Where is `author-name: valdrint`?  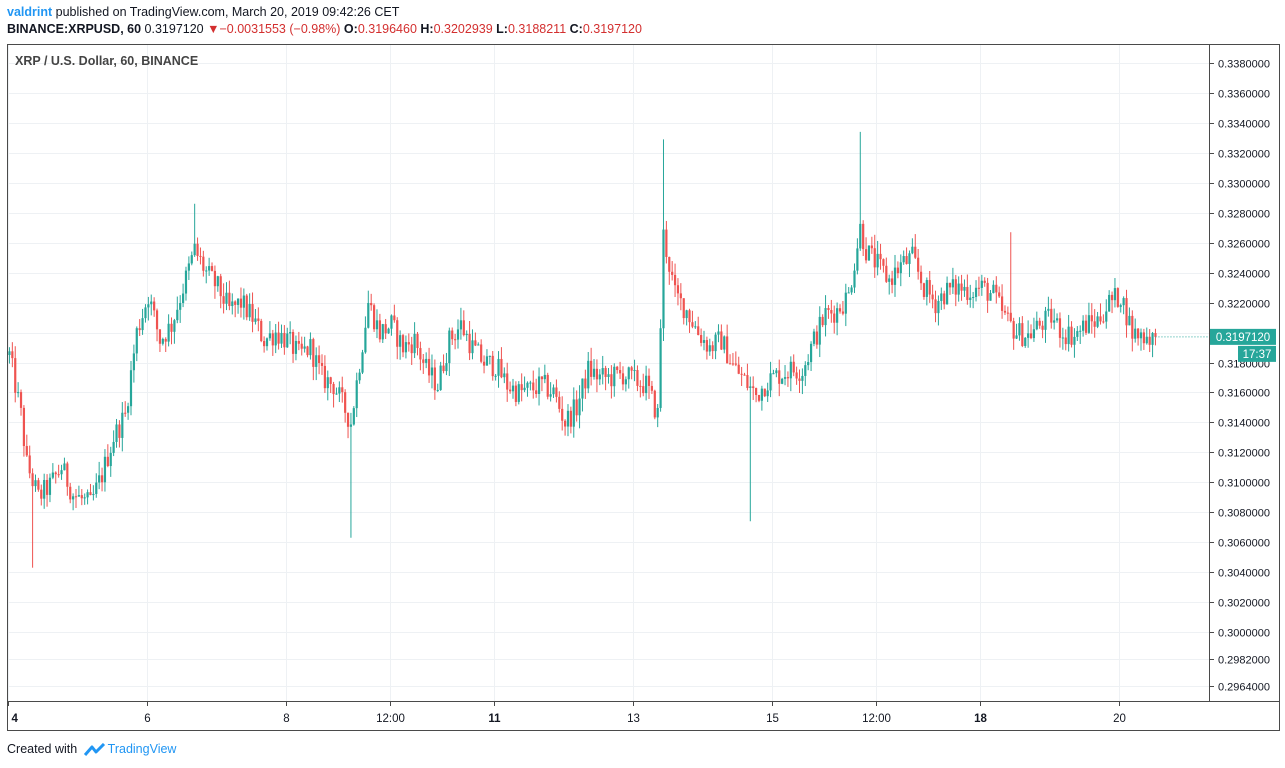
author-name: valdrint is located at coordinates (30, 12).